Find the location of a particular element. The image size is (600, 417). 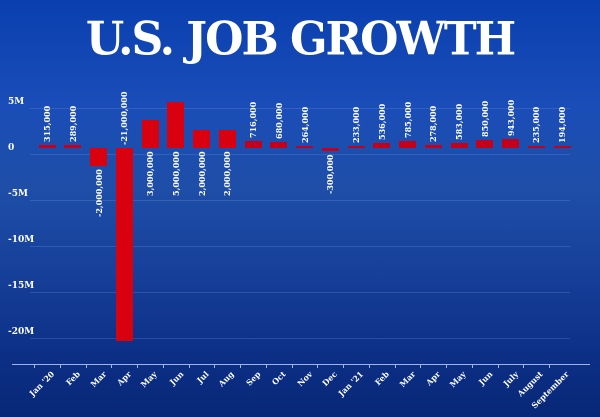

data-label: 289,000 is located at coordinates (72, 124).